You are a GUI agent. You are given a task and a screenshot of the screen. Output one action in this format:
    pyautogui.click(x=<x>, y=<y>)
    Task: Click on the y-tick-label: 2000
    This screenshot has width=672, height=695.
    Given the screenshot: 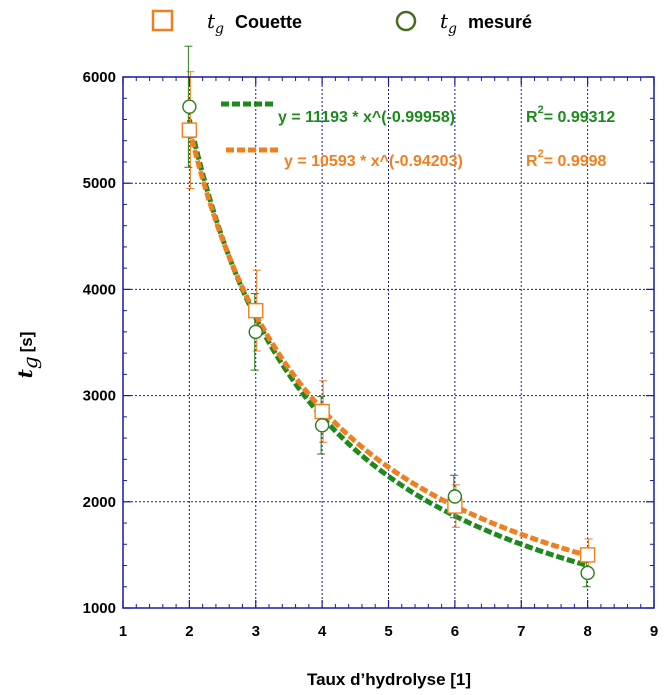 What is the action you would take?
    pyautogui.click(x=99, y=502)
    